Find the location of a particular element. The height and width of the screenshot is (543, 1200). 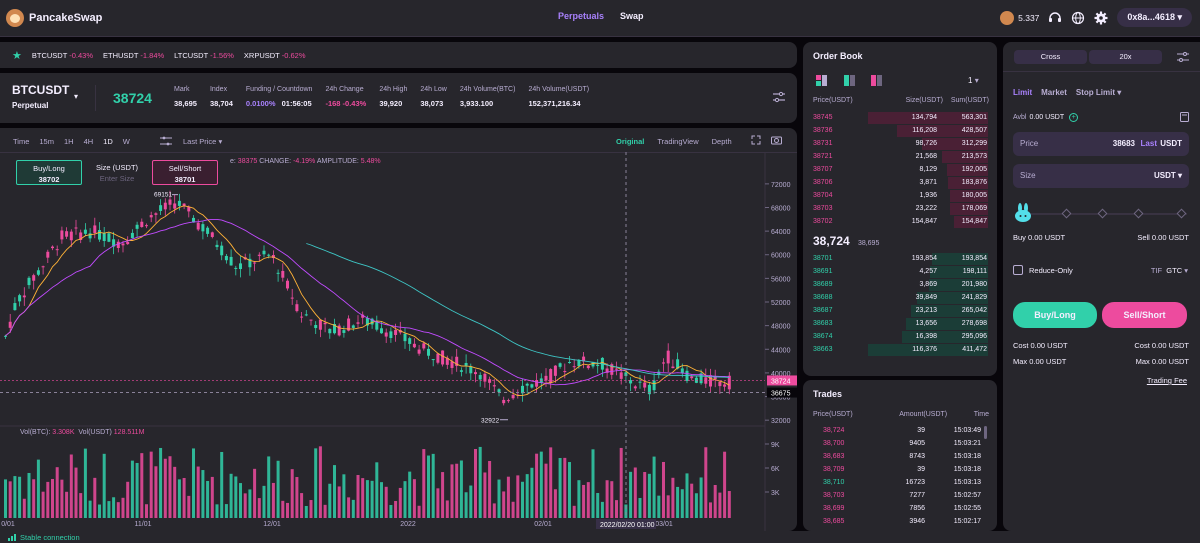

camera-icon is located at coordinates (776, 140).